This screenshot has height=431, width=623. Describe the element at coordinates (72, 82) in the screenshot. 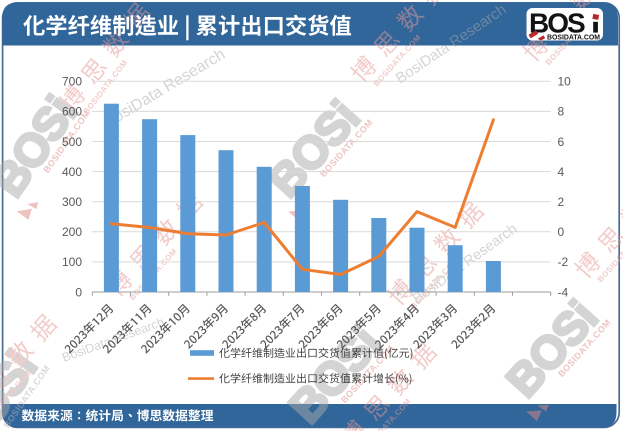

I see `svg-text: 700` at that location.